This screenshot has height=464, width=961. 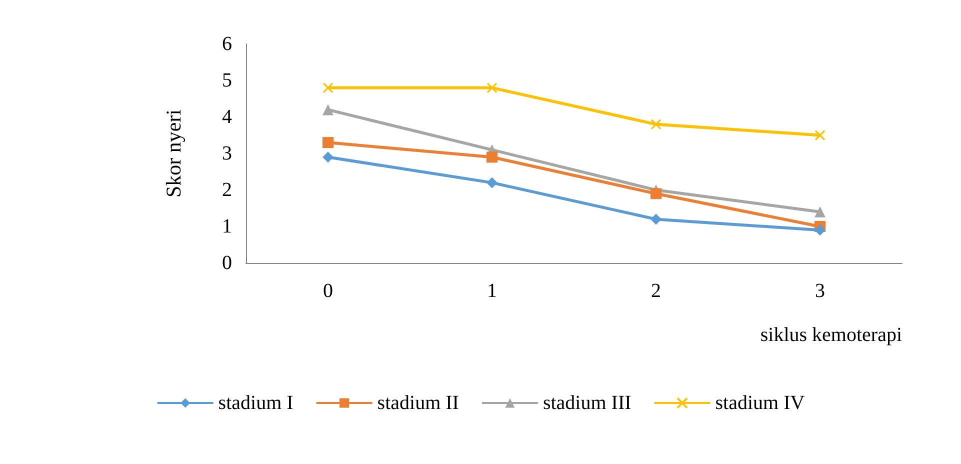 I want to click on legend-label: stadium II, so click(x=418, y=403).